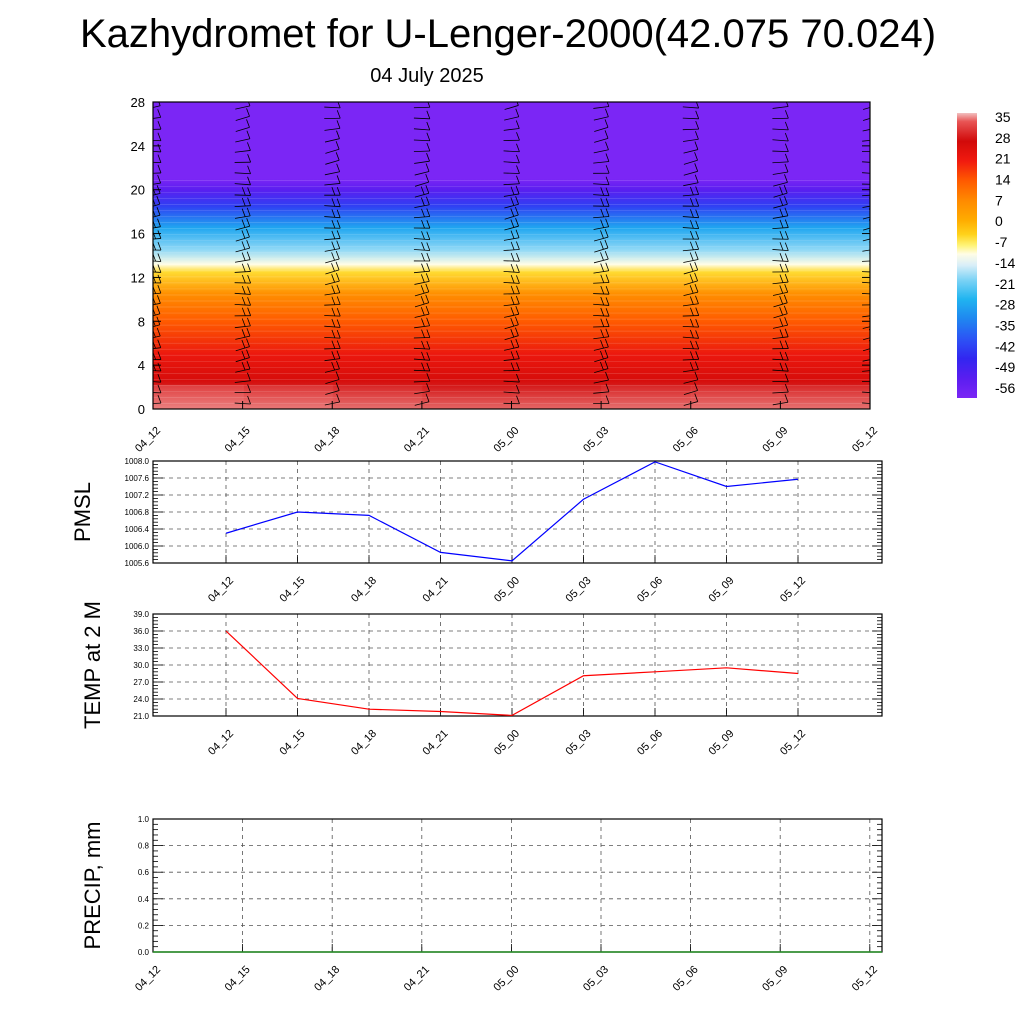  Describe the element at coordinates (436, 590) in the screenshot. I see `x-tick-label: 04_21` at that location.